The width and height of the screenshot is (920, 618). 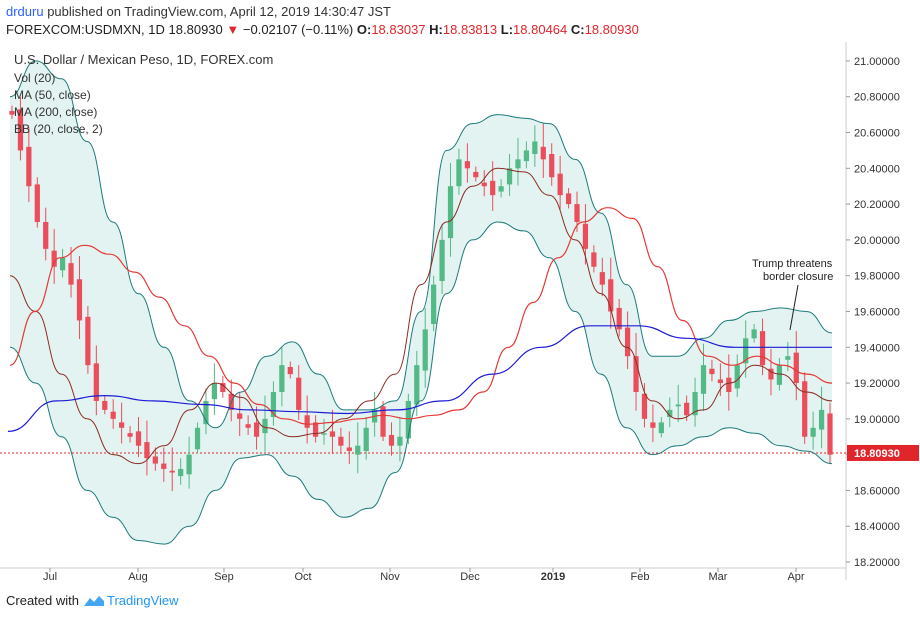 I want to click on open-label: O:, so click(x=364, y=29).